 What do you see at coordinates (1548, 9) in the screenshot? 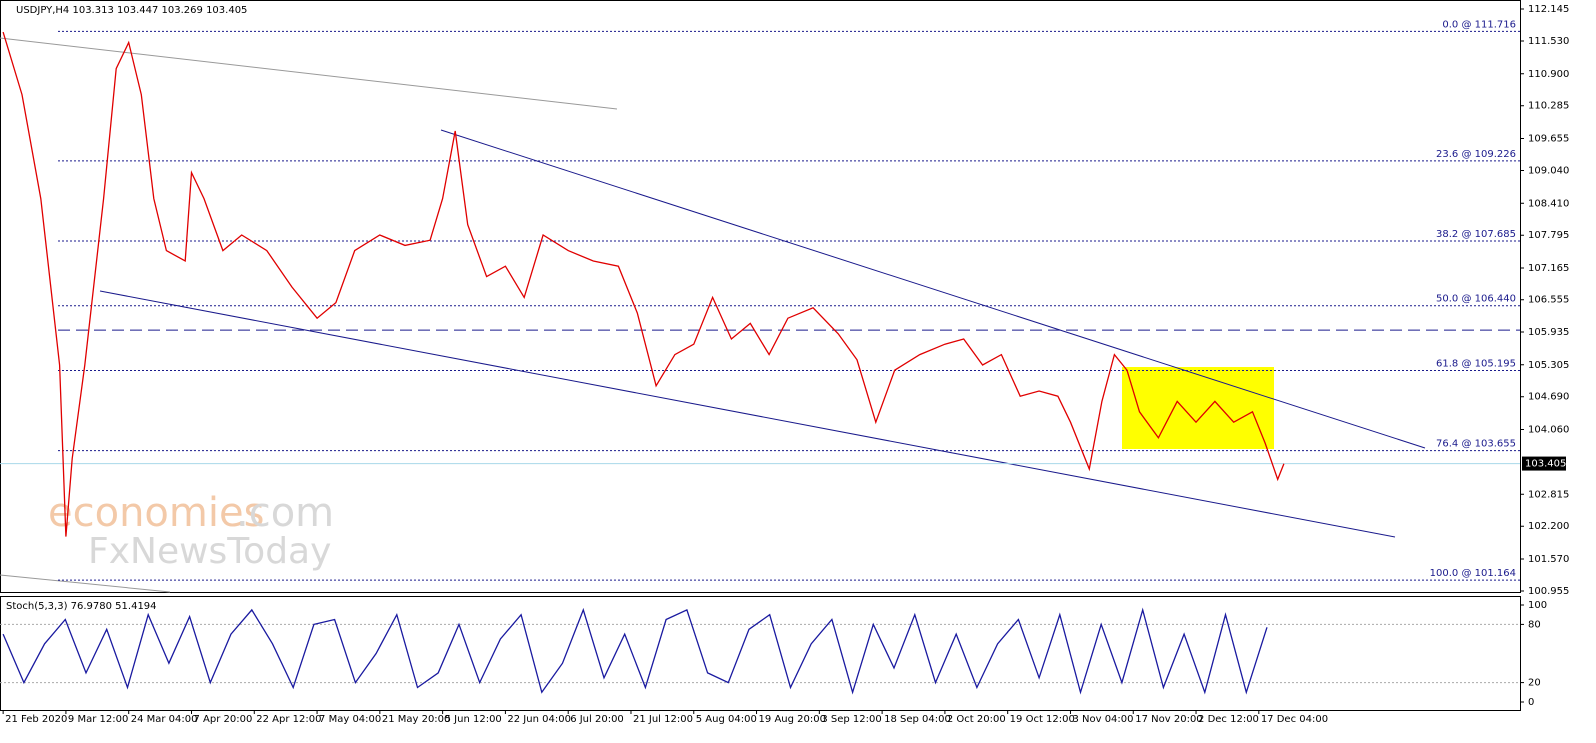
I see `y-tick-label: 112.145` at bounding box center [1548, 9].